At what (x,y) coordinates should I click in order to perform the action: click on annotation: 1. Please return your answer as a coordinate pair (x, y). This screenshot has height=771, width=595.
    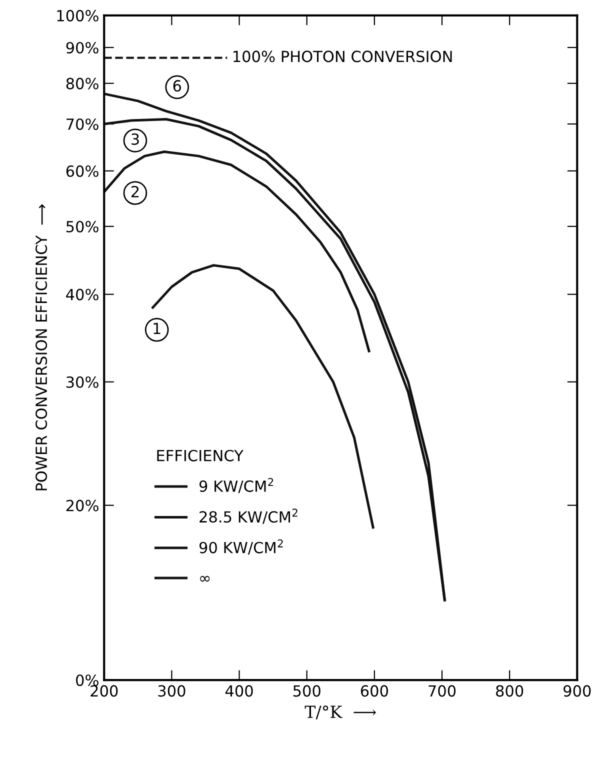
    Looking at the image, I should click on (157, 328).